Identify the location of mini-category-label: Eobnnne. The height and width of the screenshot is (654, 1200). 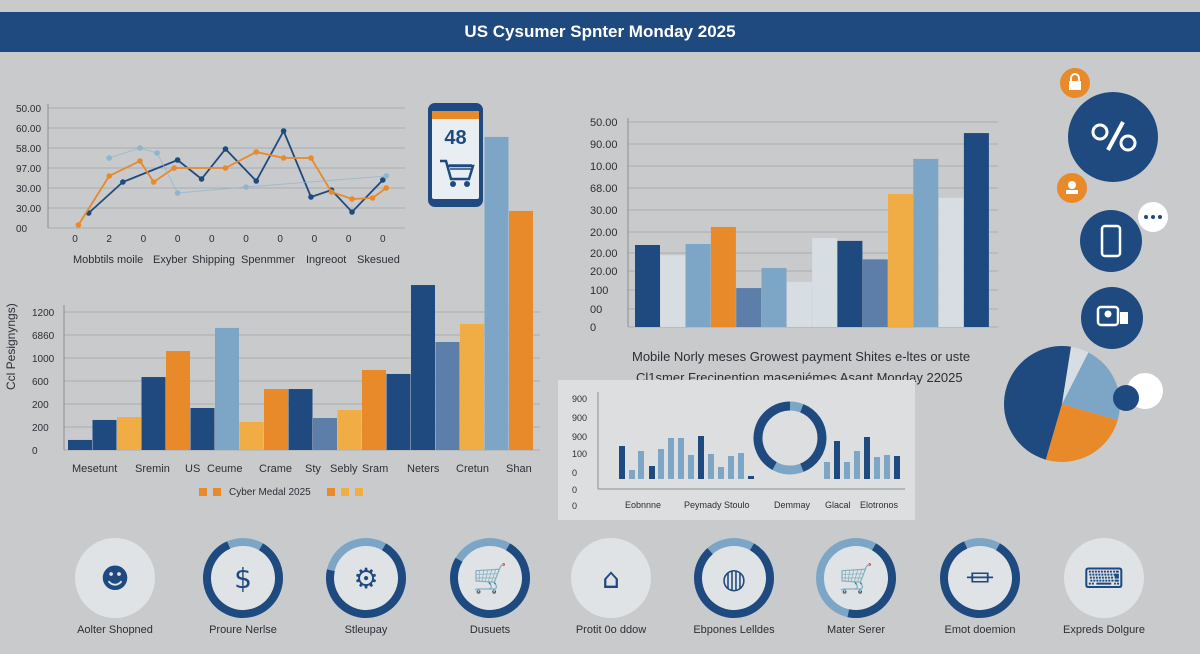
(643, 505).